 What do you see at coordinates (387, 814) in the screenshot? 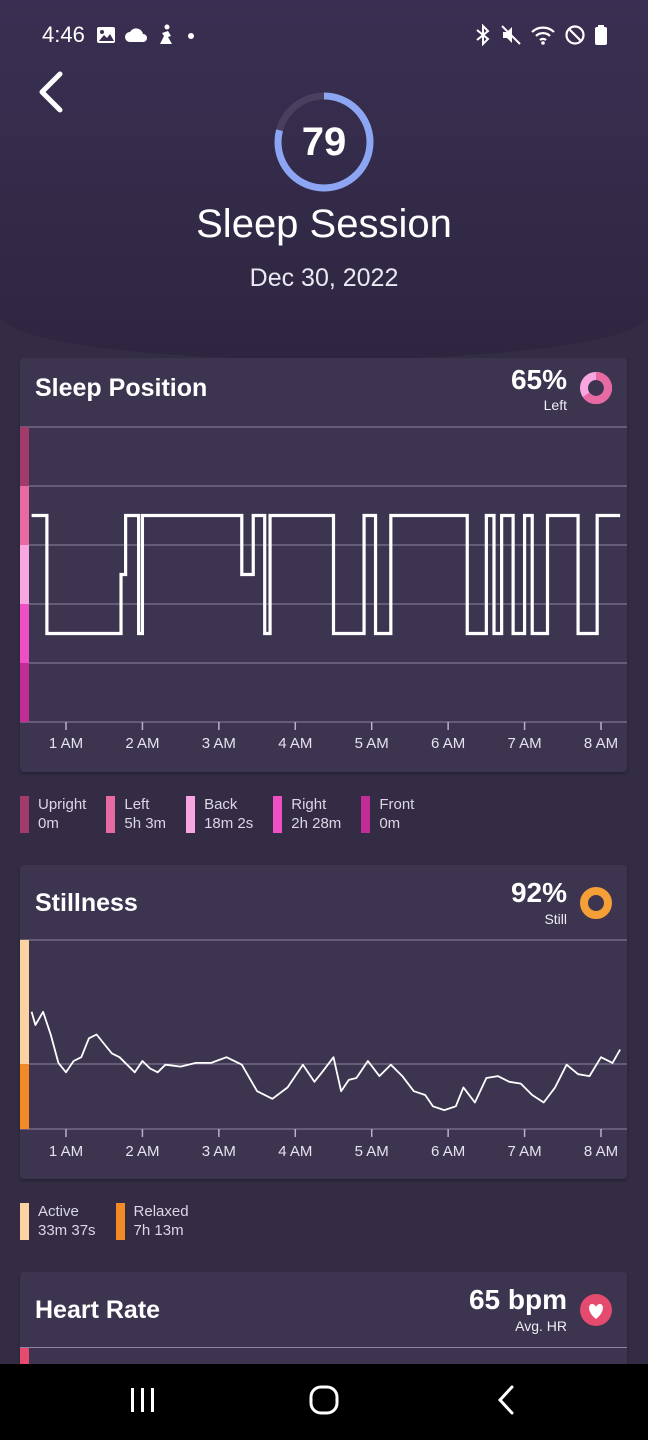
I see `position-legend-item: Front 0m` at bounding box center [387, 814].